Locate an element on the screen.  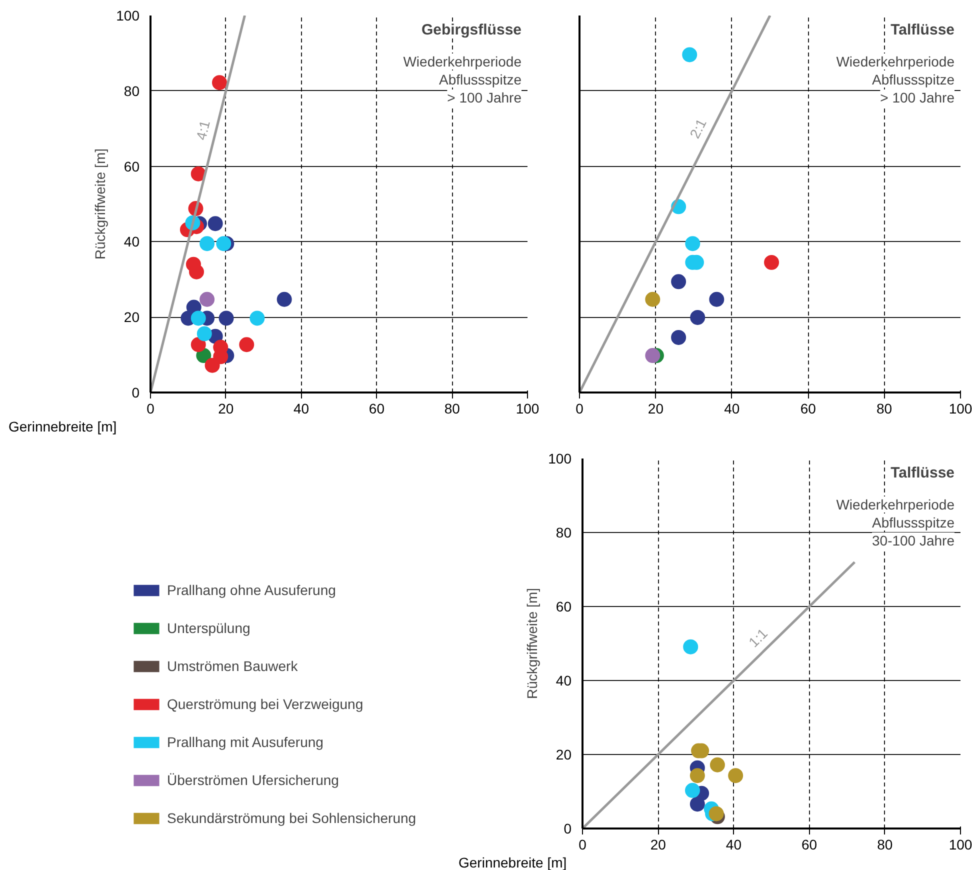
legend-label: Prallhang mit Ausuferung is located at coordinates (245, 742).